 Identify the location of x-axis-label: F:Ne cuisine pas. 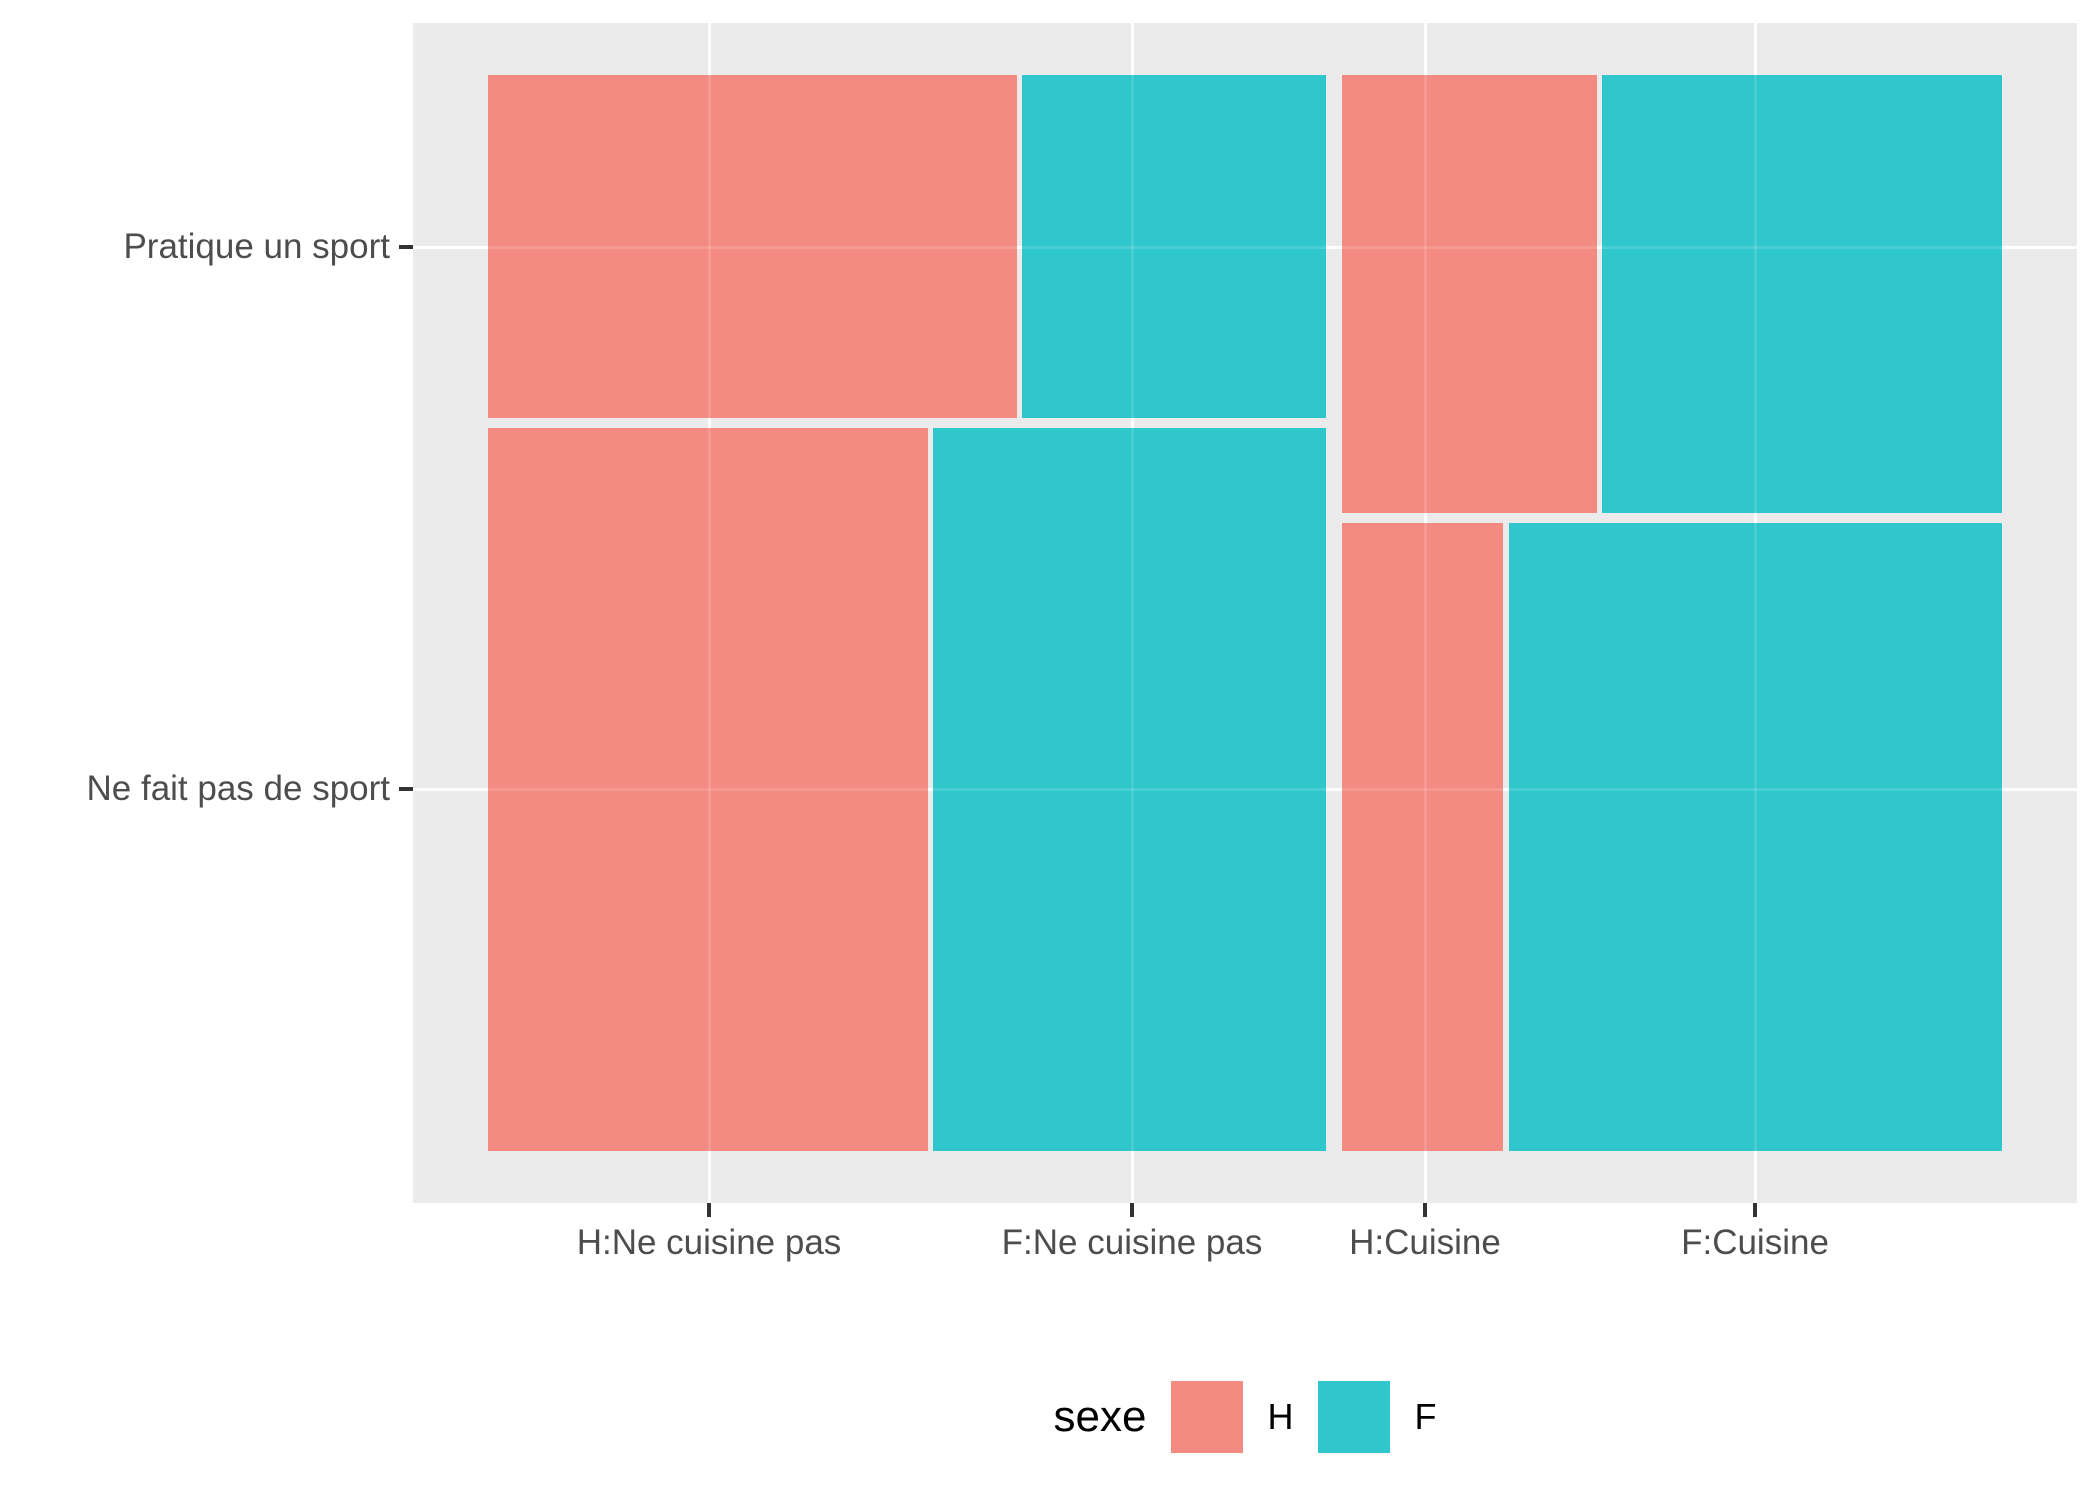
(1132, 1242).